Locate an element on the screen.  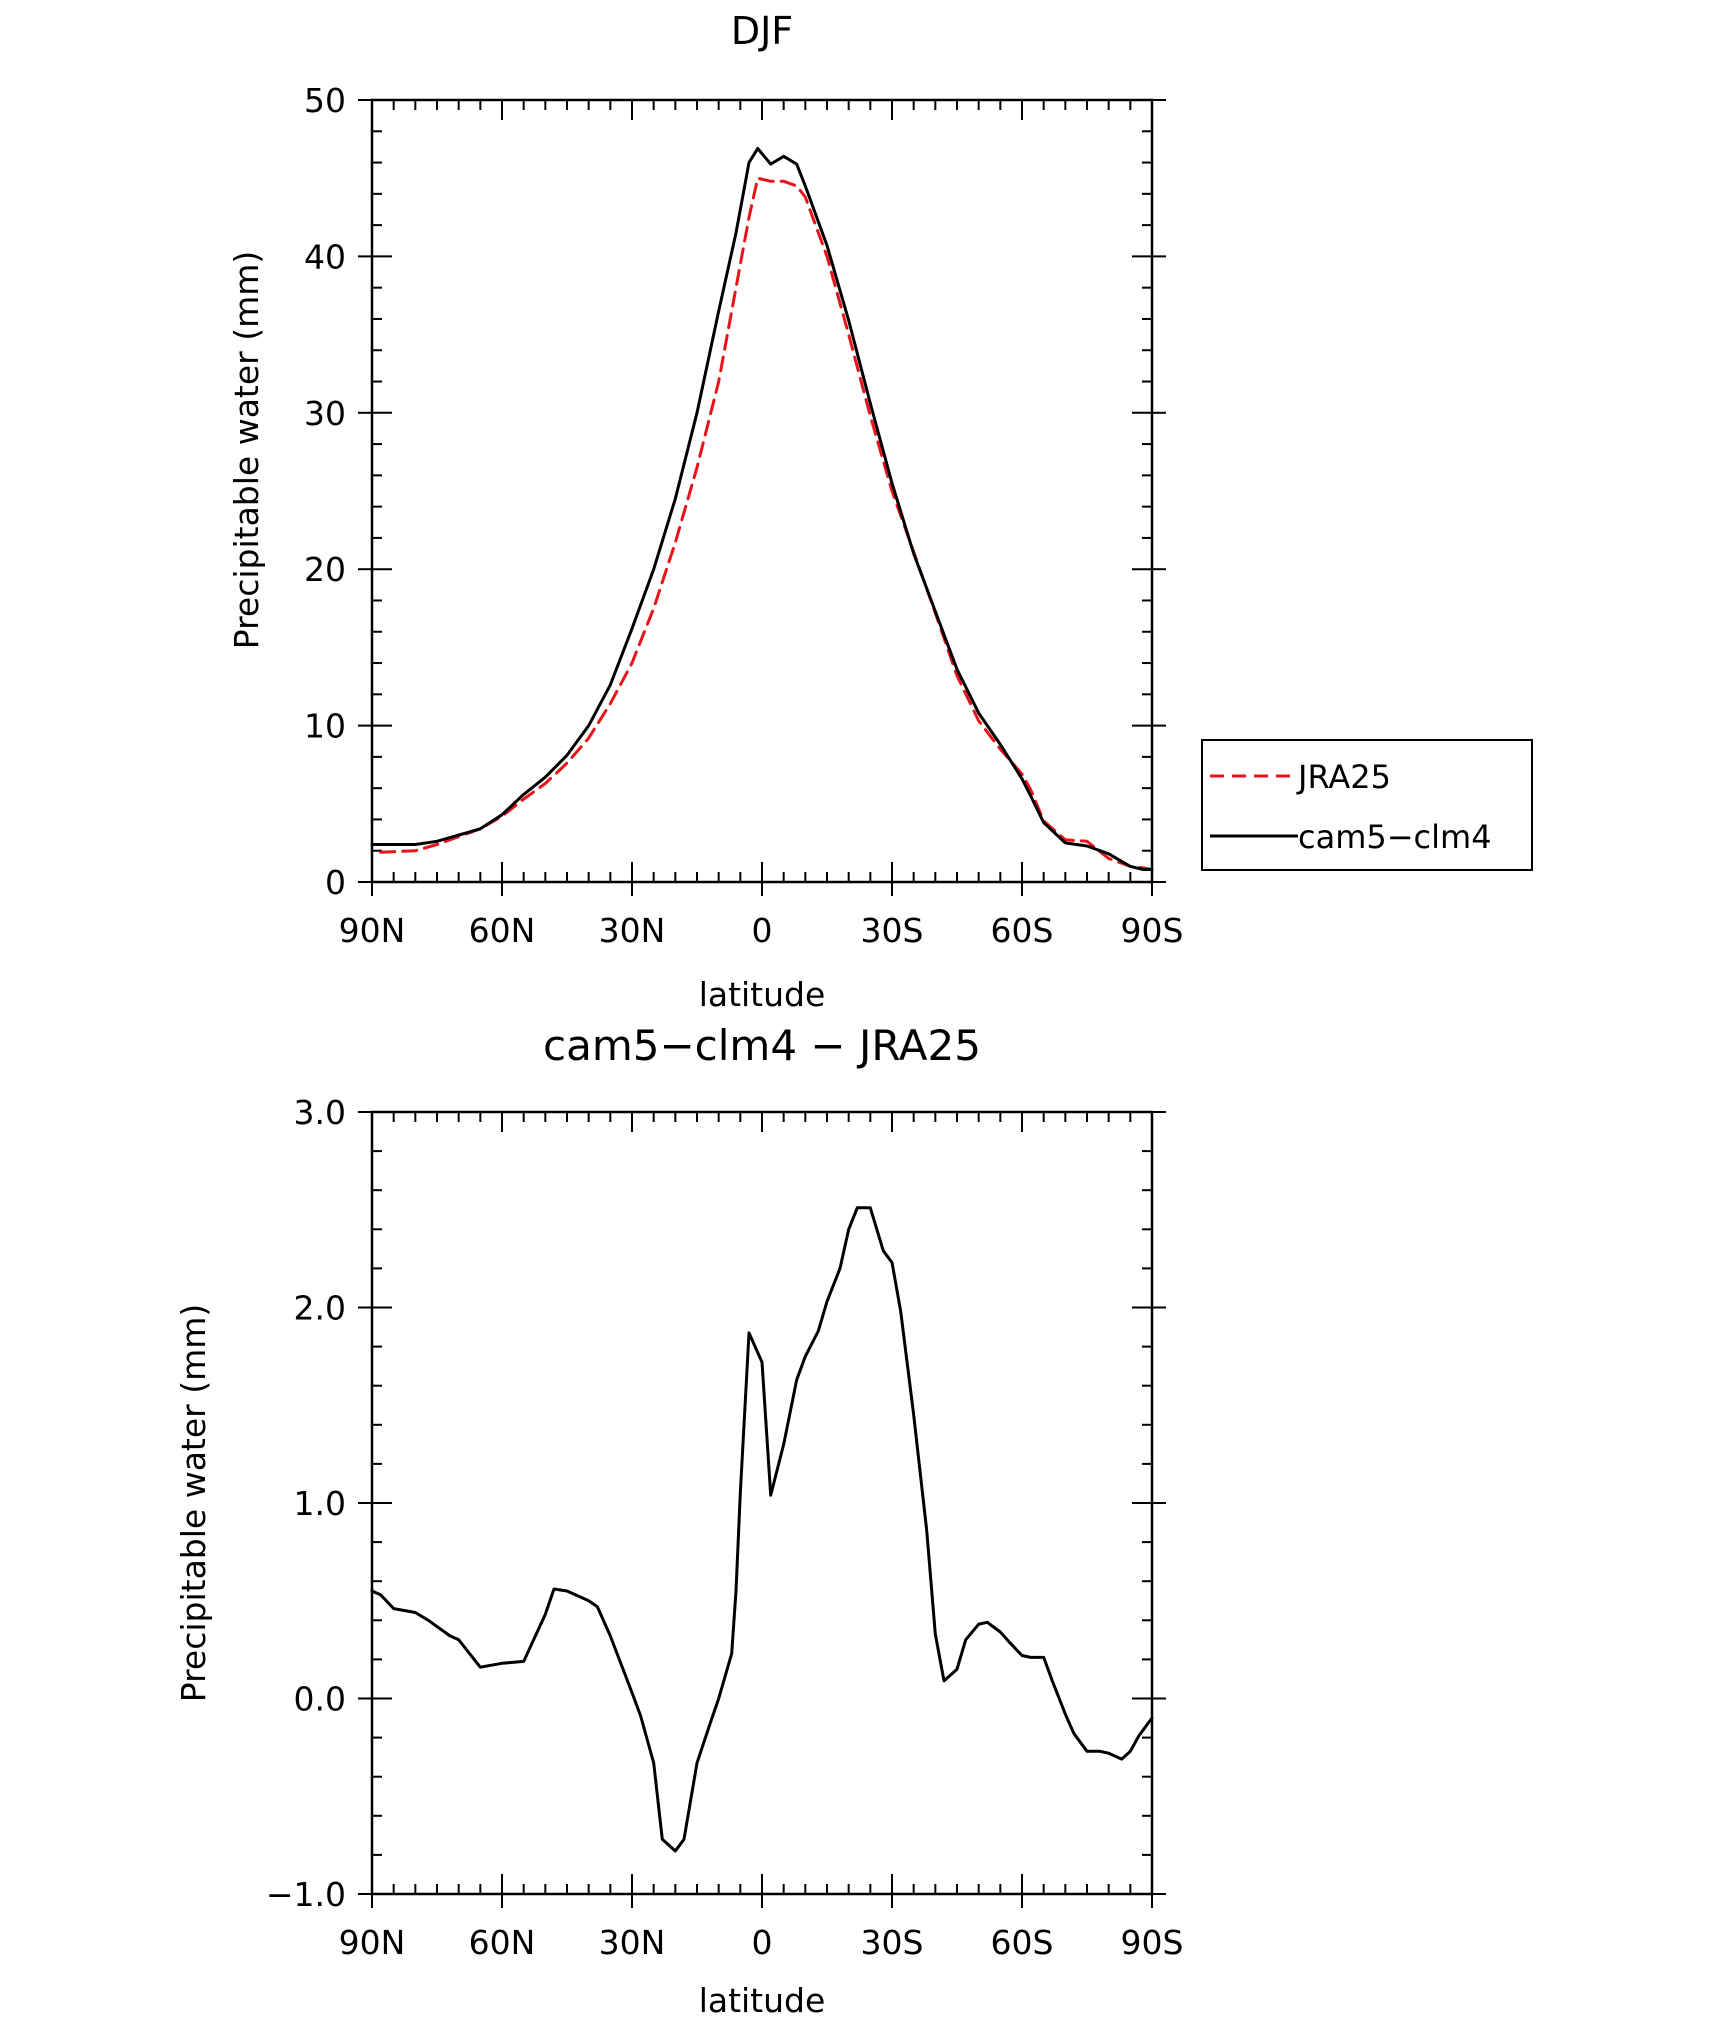
y-tick-label: 3.0 is located at coordinates (320, 1112).